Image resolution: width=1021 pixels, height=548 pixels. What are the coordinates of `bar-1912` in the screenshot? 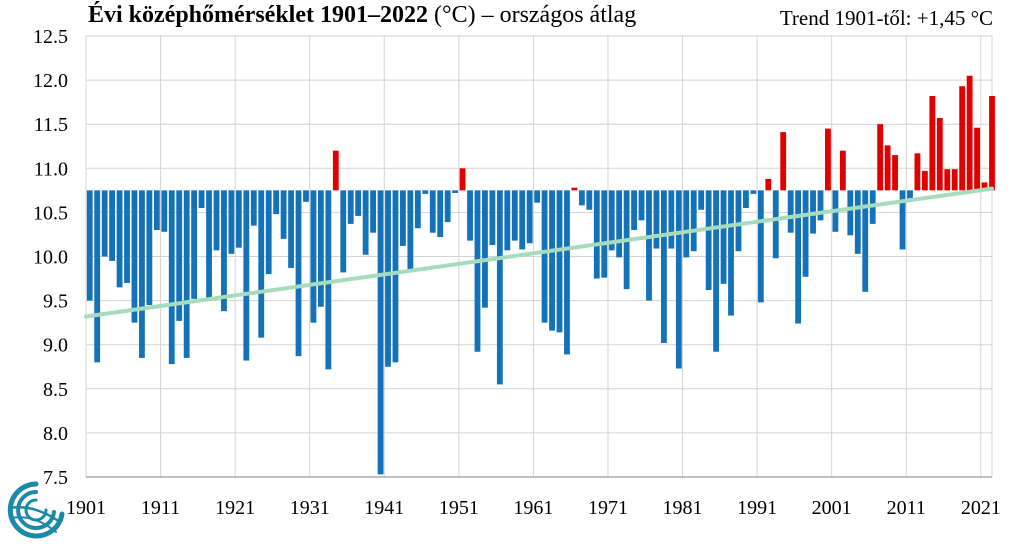 It's located at (171, 277).